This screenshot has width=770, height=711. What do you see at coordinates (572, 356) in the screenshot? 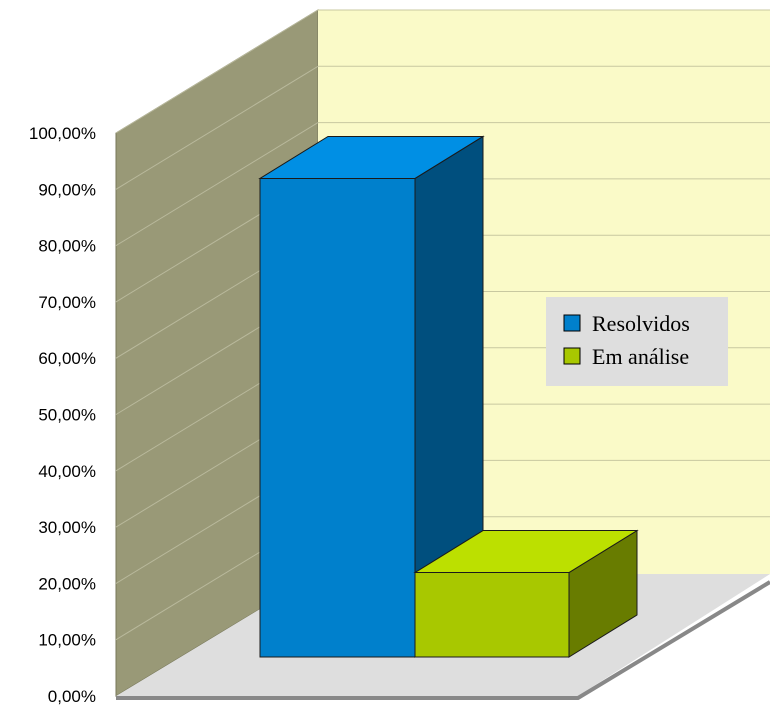
I see `legend-swatch-em-analise` at bounding box center [572, 356].